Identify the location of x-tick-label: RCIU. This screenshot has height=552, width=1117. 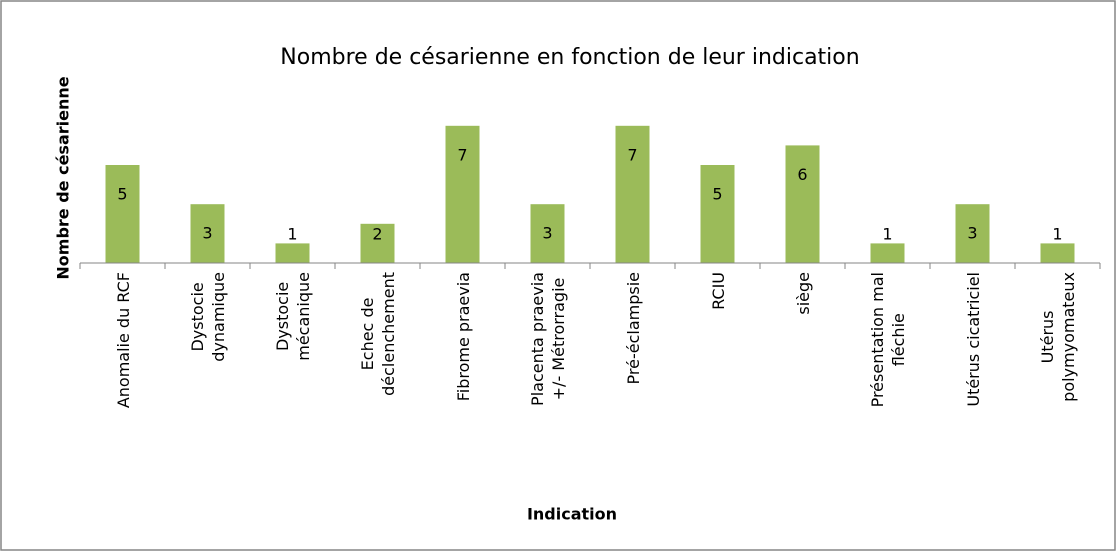
(718, 367).